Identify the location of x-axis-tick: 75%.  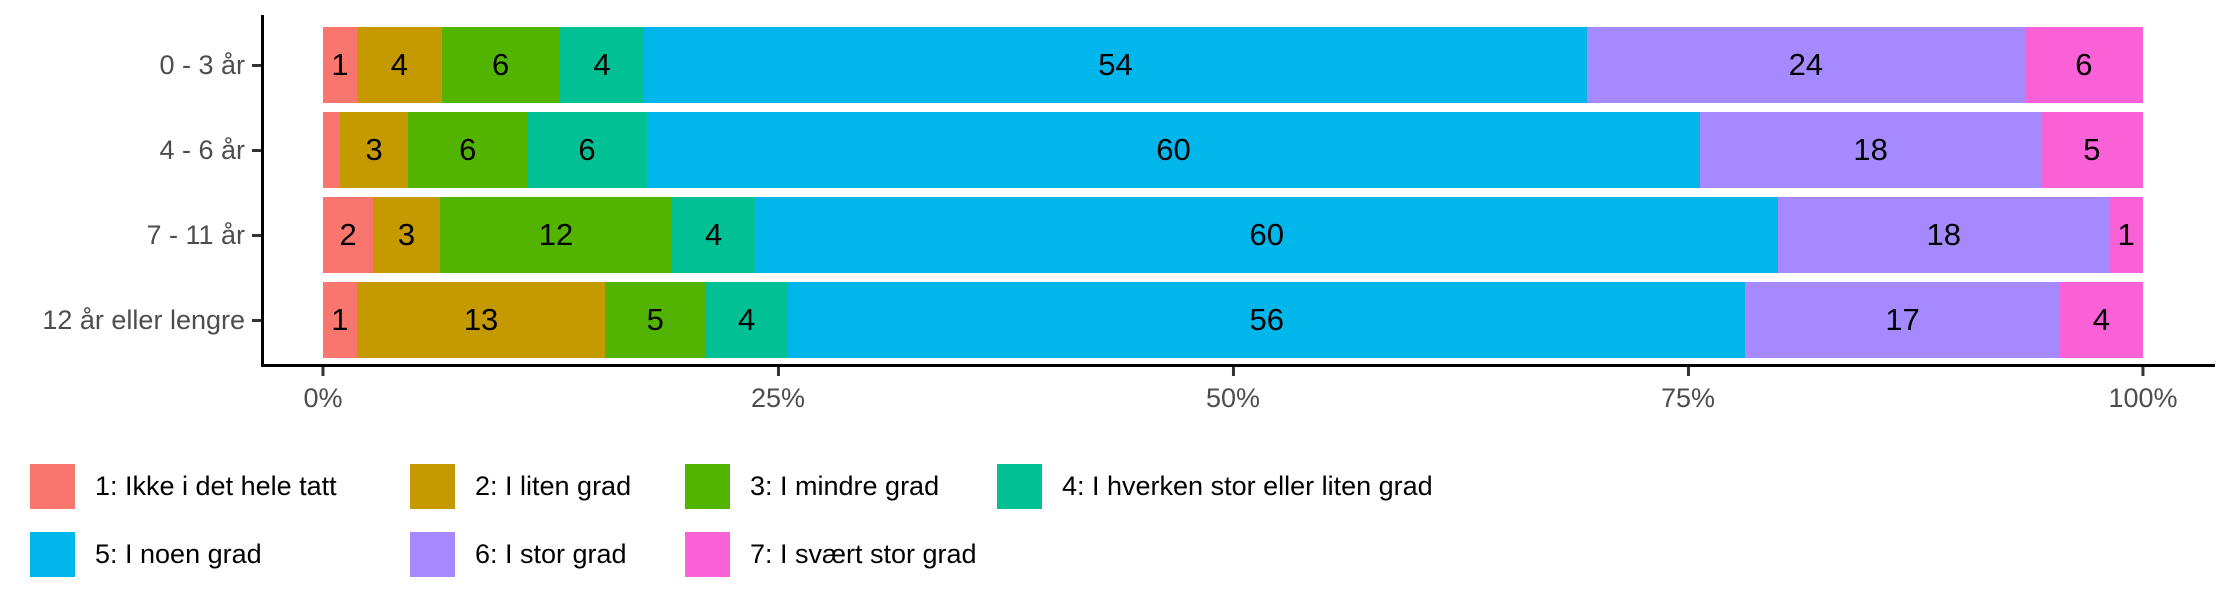
(1688, 390).